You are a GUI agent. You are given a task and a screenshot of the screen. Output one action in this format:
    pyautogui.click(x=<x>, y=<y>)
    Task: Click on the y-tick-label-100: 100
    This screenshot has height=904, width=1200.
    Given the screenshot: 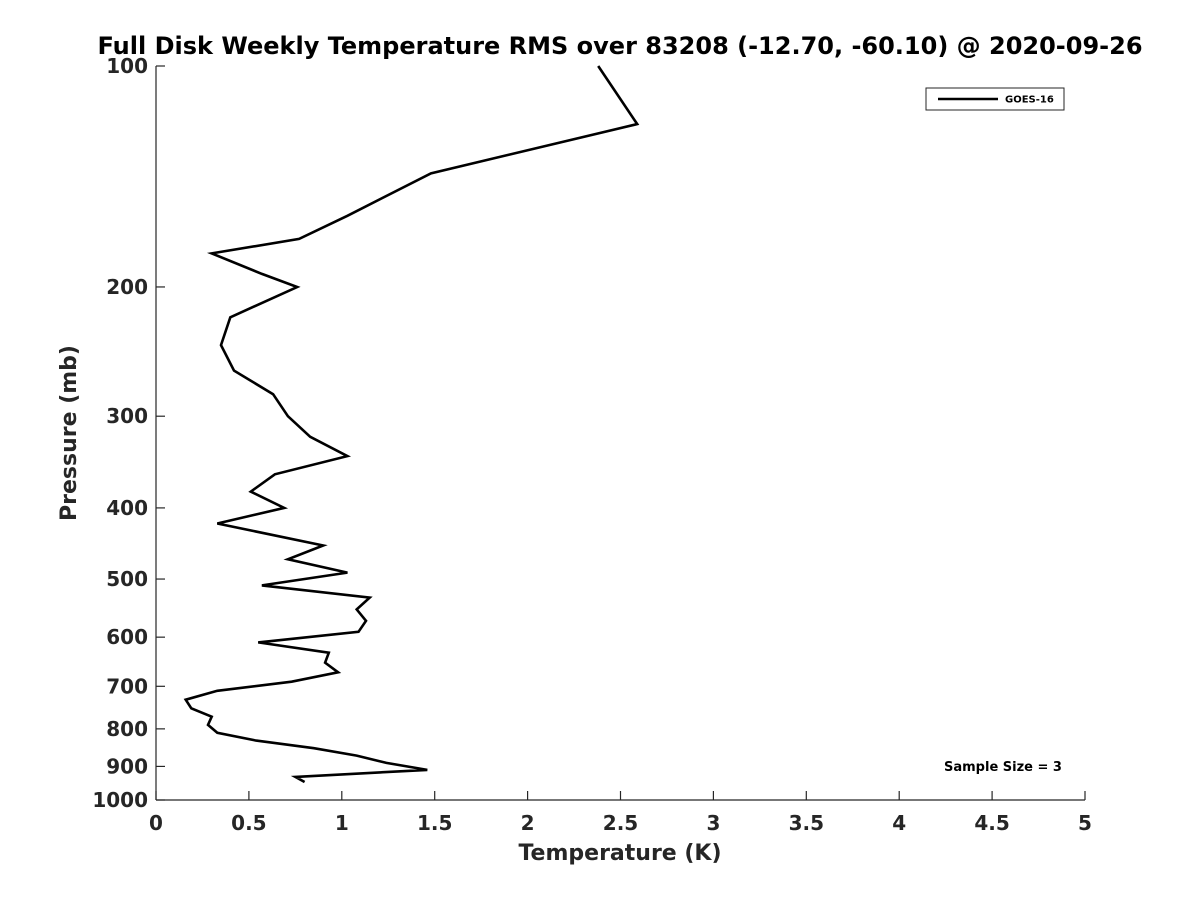 What is the action you would take?
    pyautogui.click(x=127, y=66)
    